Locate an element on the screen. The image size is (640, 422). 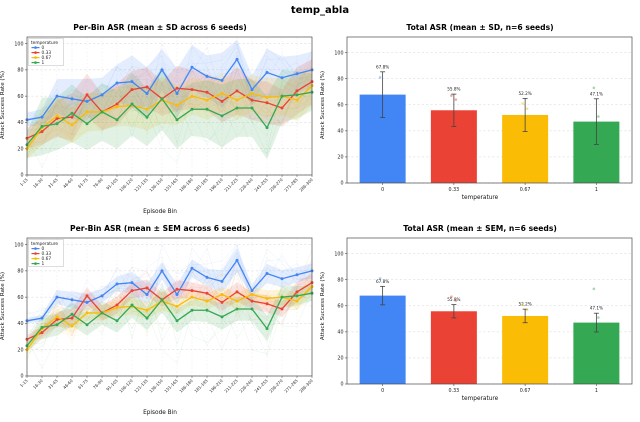
bar-labels: 67.8% 55.8% 52.2% 47.1% is located at coordinates (489, 295).